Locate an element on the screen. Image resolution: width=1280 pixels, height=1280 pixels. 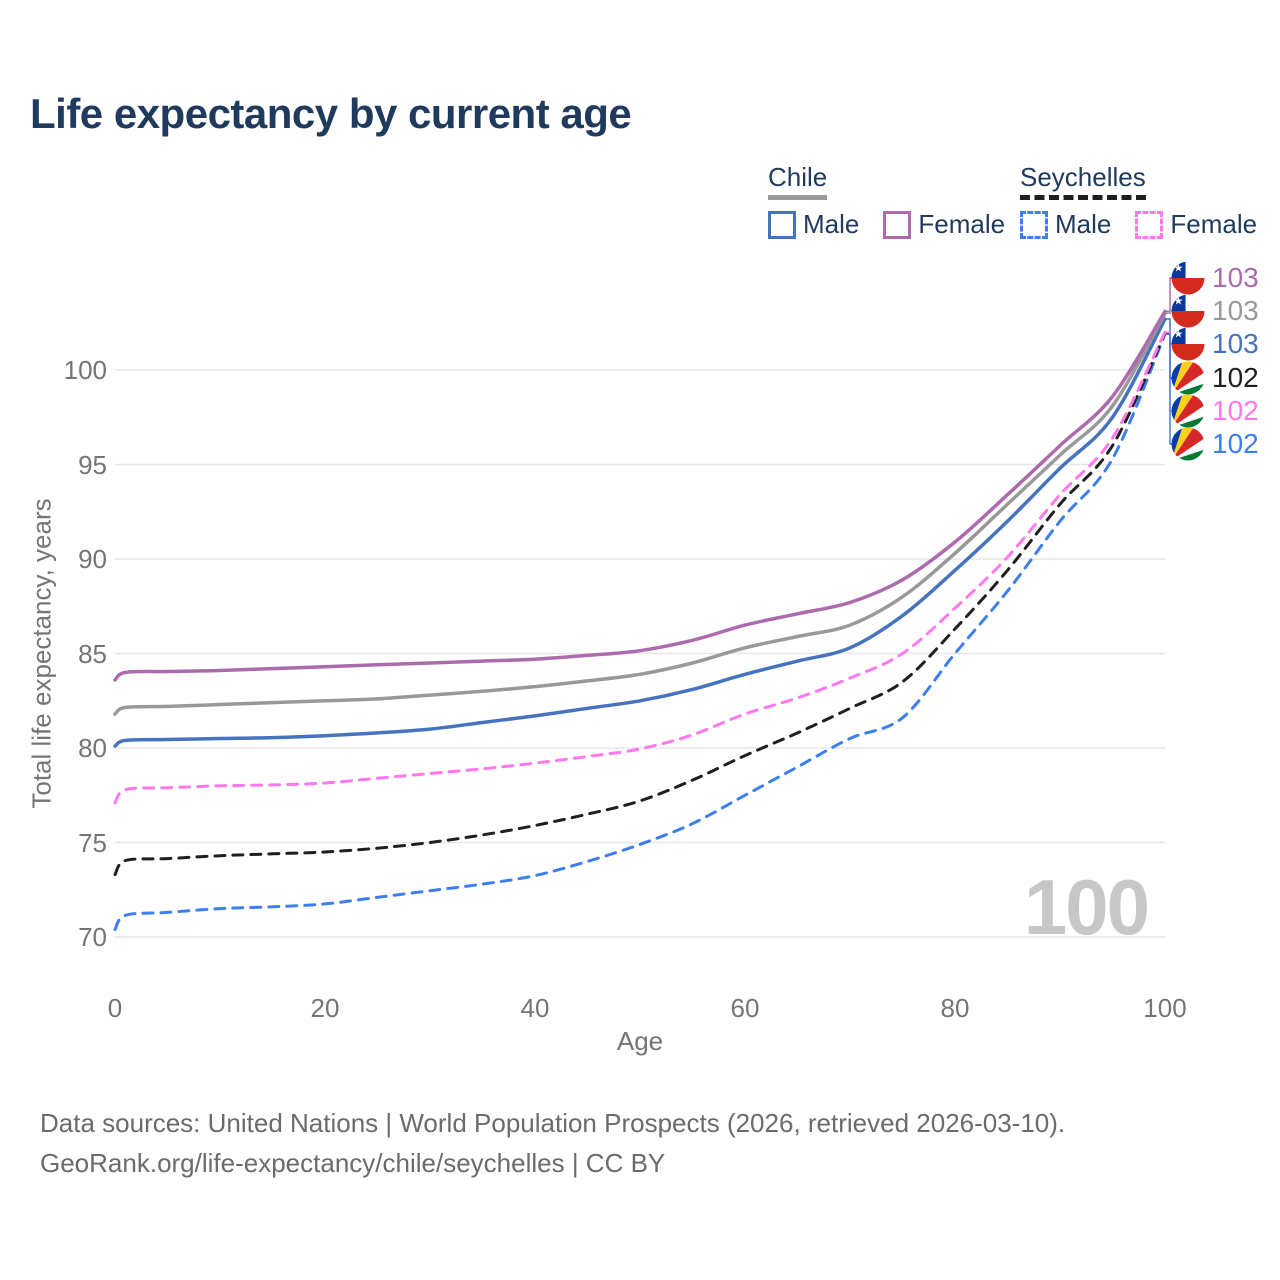
end-value-label-seychelles_female: 102 is located at coordinates (1235, 410).